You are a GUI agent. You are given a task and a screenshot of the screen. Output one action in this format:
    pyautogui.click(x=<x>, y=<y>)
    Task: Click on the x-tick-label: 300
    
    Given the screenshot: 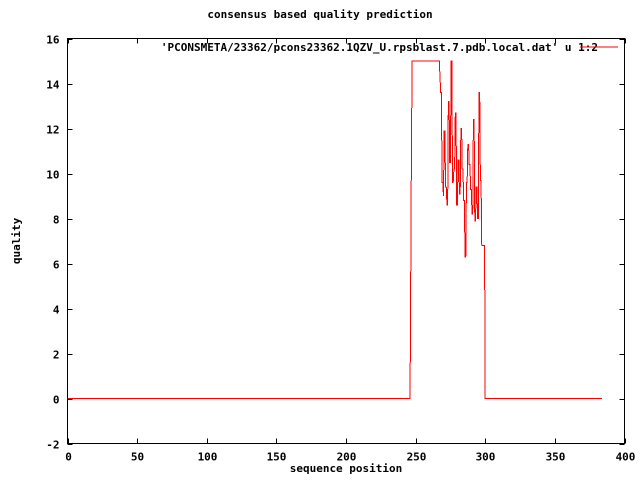 What is the action you would take?
    pyautogui.click(x=486, y=457)
    